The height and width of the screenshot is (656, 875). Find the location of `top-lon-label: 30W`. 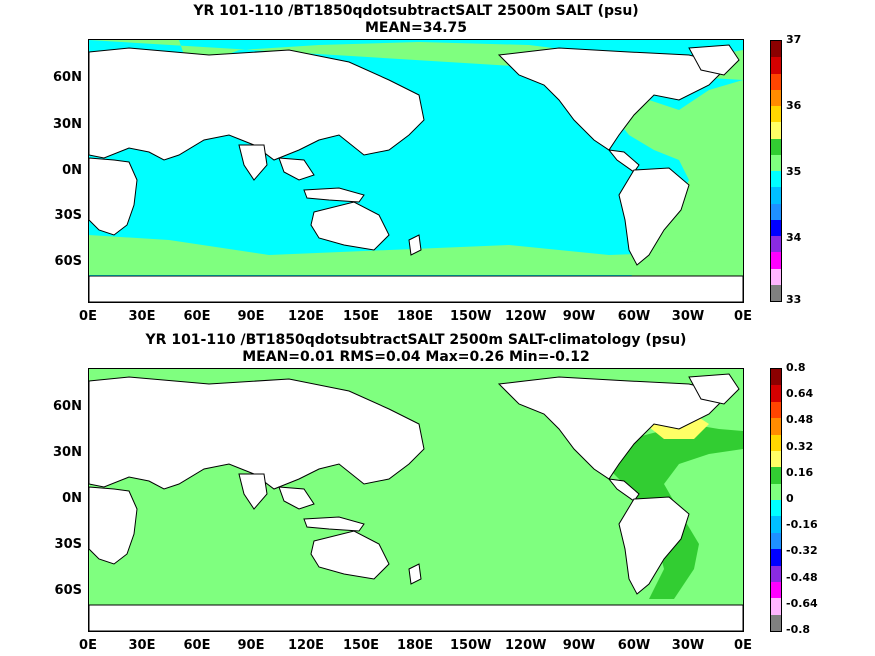

top-lon-label: 30W is located at coordinates (688, 316).